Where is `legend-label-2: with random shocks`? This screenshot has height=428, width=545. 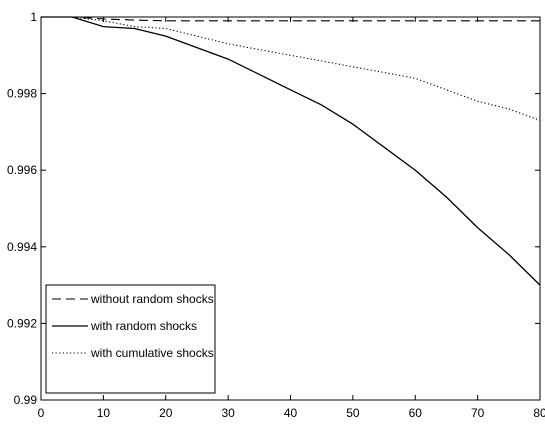 legend-label-2: with random shocks is located at coordinates (143, 326).